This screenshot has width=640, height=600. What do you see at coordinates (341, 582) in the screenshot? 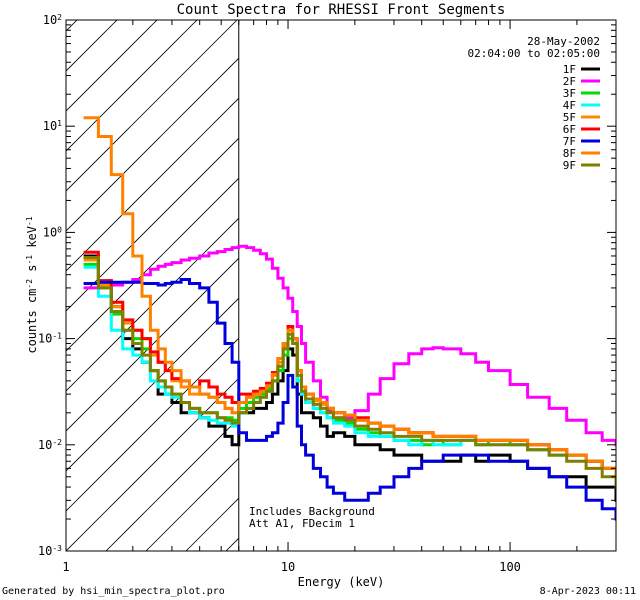
I see `x-axis-label: Energy (keV)` at bounding box center [341, 582].